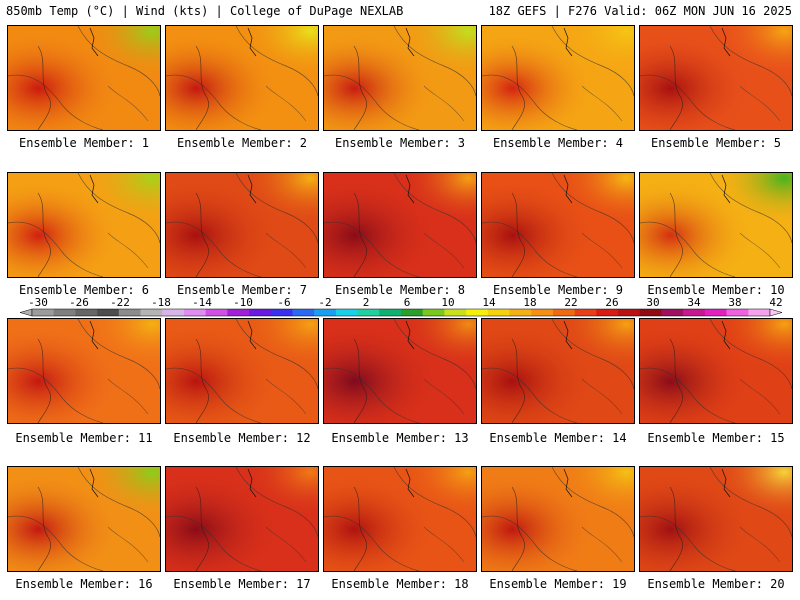 The width and height of the screenshot is (800, 600). What do you see at coordinates (84, 584) in the screenshot?
I see `ensemble-member-label: Ensemble Member: 16` at bounding box center [84, 584].